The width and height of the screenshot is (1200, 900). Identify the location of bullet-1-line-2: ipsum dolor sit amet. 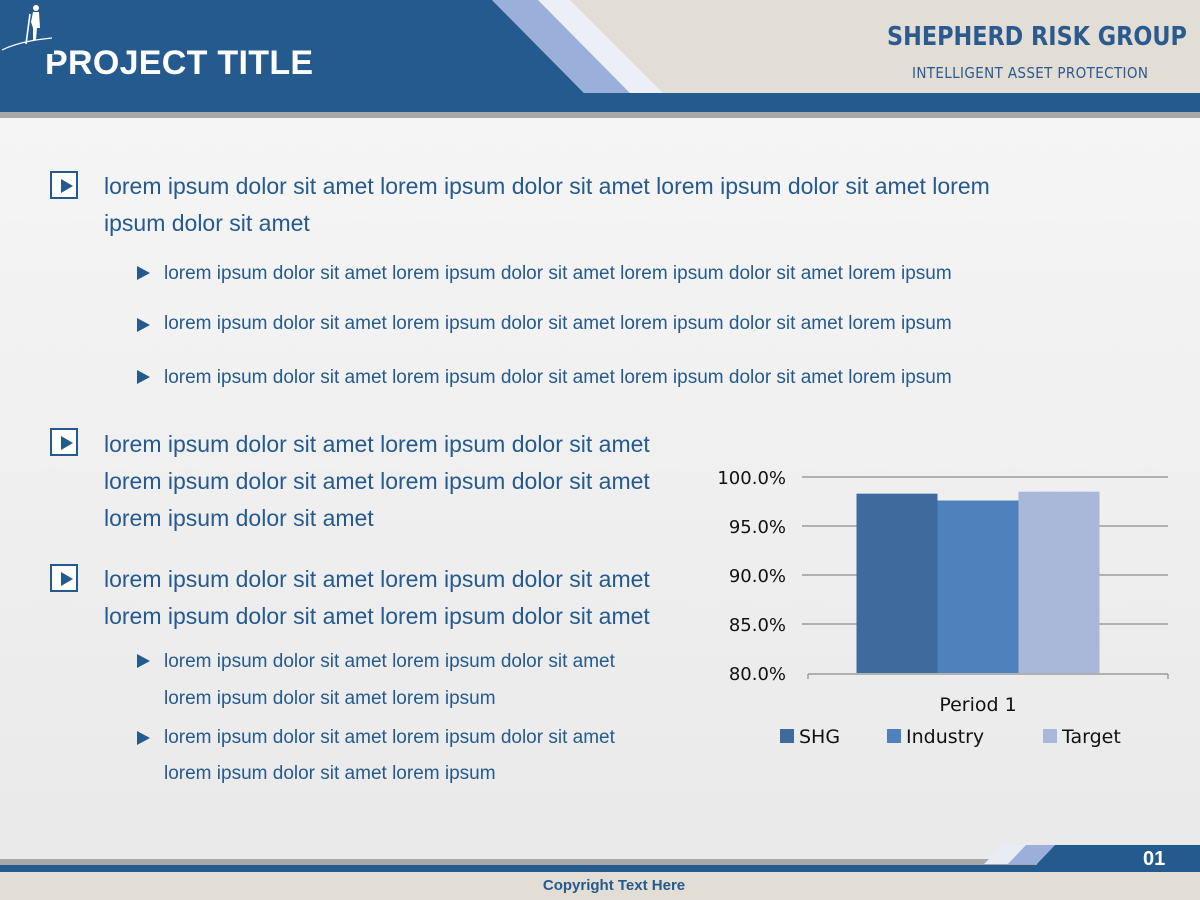
(207, 223).